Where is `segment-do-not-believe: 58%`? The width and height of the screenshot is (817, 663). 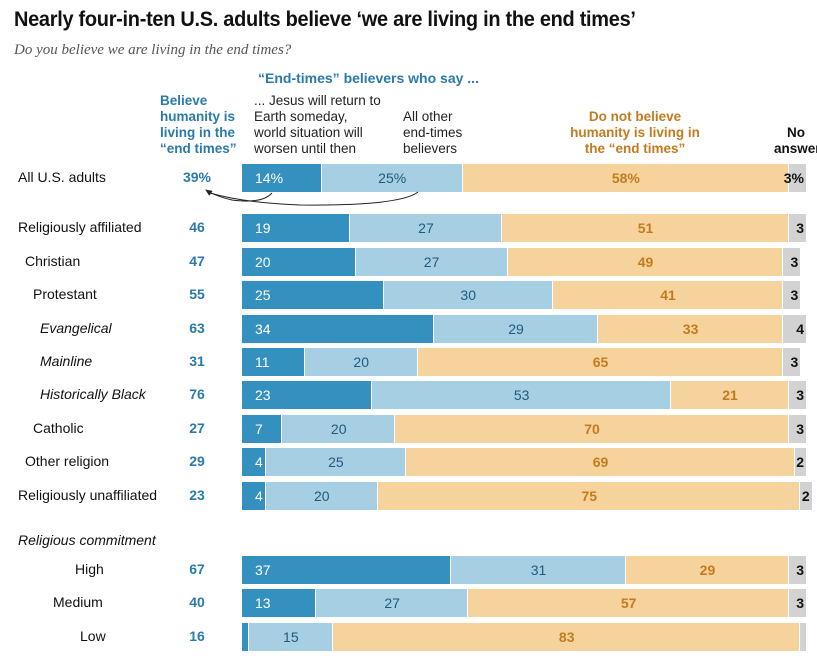 segment-do-not-believe: 58% is located at coordinates (625, 178).